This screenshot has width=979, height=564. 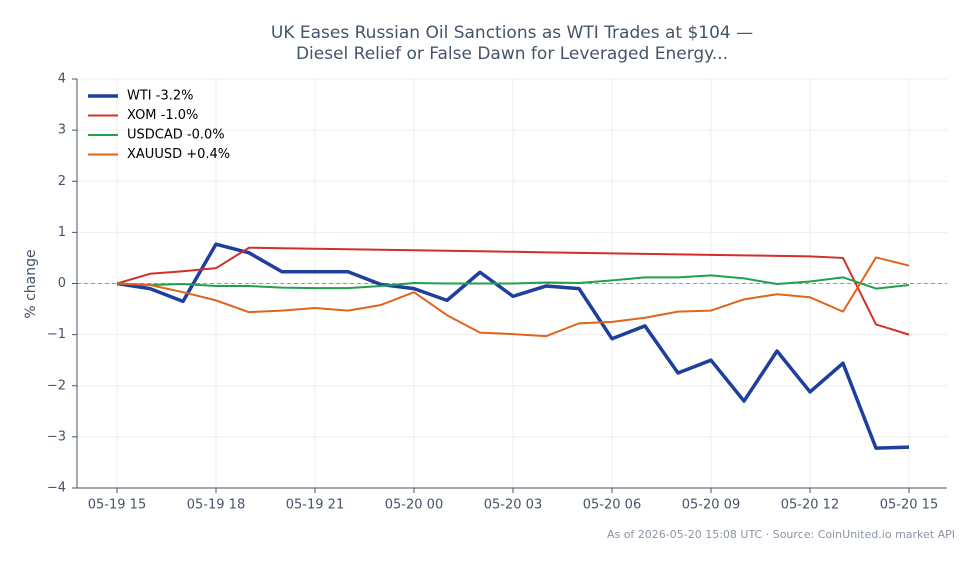 What do you see at coordinates (31, 283) in the screenshot?
I see `y-axis-label: % change` at bounding box center [31, 283].